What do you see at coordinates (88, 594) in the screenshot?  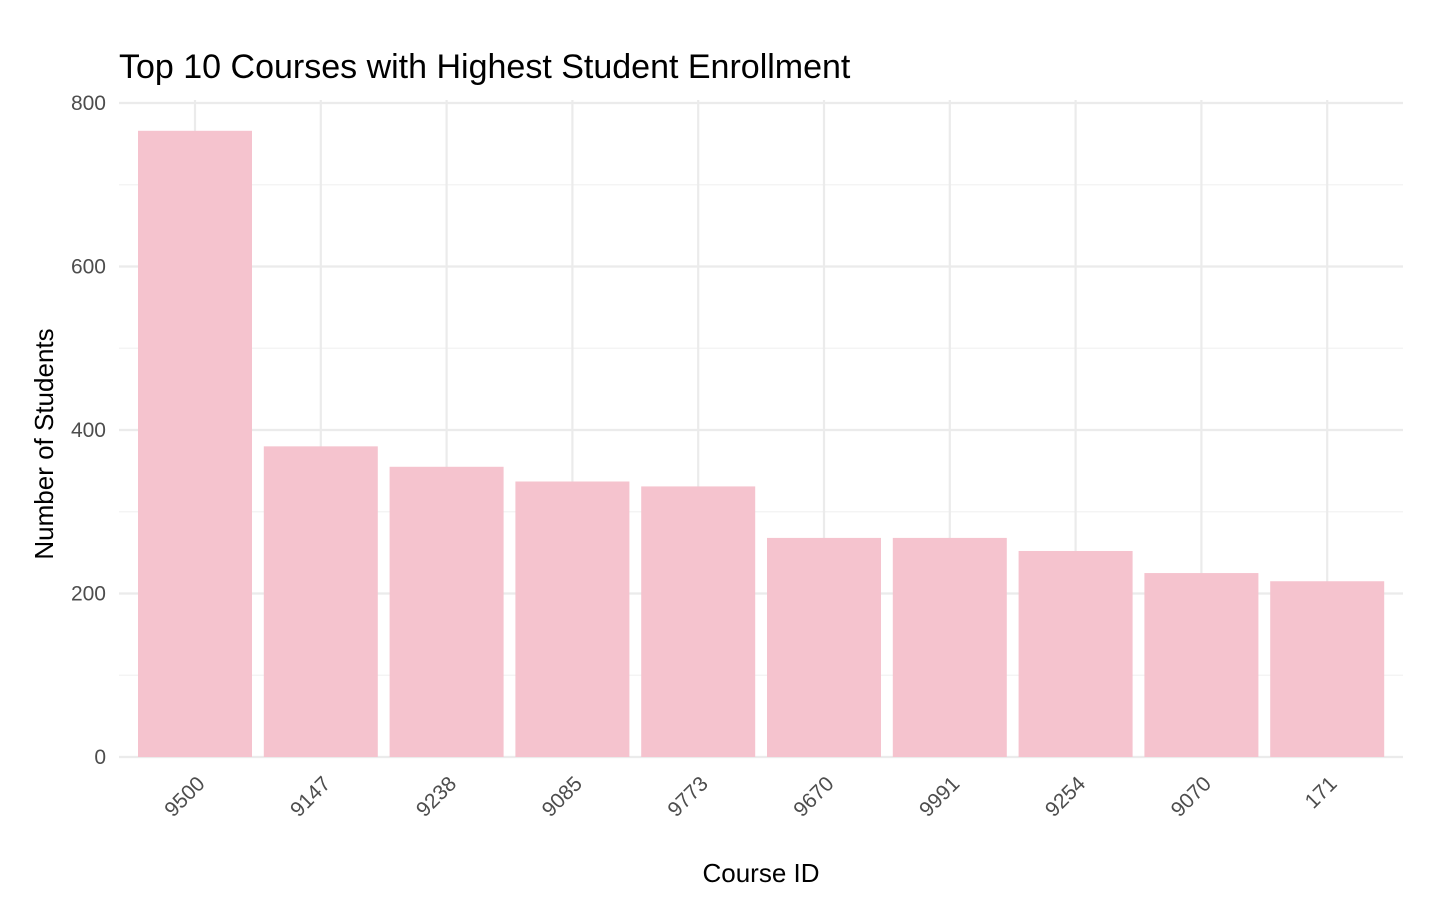 I see `y-tick-label: 200` at bounding box center [88, 594].